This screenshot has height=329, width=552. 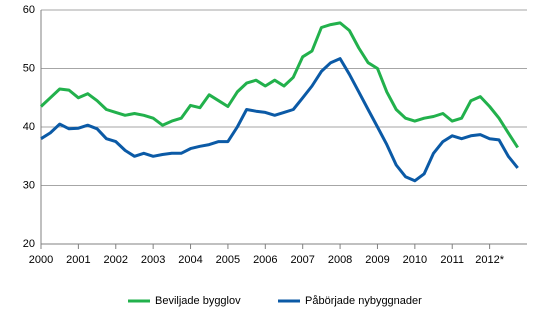 I want to click on x-tick-label: 2008, so click(x=340, y=260).